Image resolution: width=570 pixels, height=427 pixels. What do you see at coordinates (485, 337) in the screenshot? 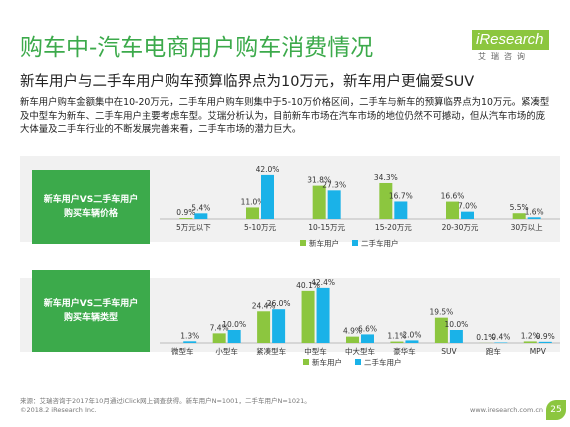
I see `data-label: 0.1%` at bounding box center [485, 337].